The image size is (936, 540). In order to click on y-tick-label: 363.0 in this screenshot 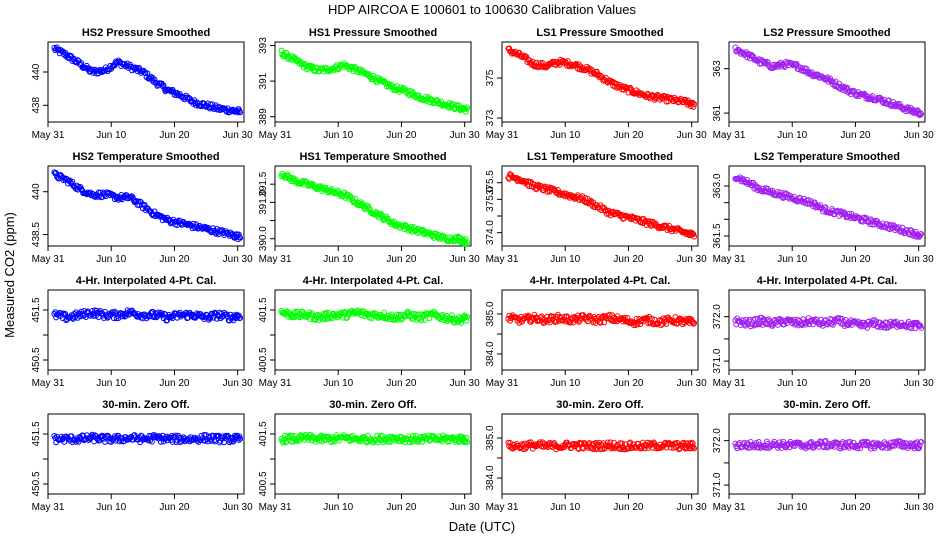, I will do `click(717, 185)`.